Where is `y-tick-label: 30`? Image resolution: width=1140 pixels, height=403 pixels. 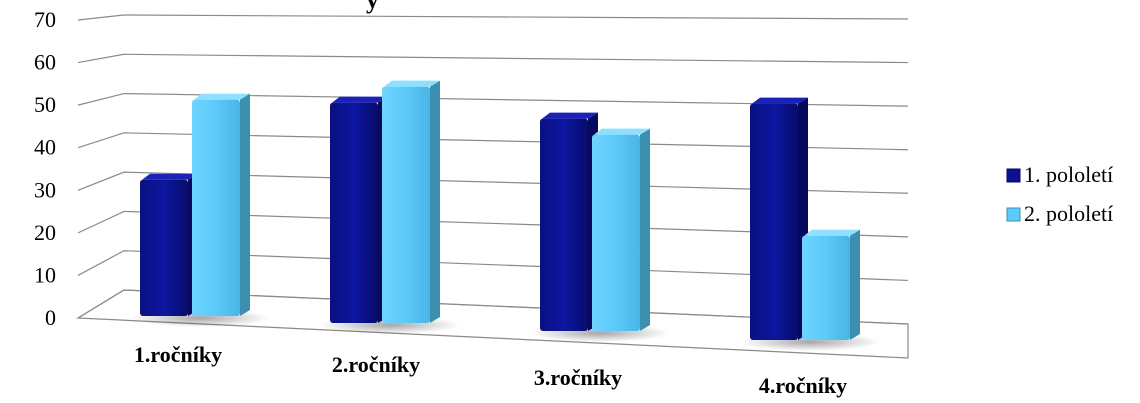 y-tick-label: 30 is located at coordinates (45, 189).